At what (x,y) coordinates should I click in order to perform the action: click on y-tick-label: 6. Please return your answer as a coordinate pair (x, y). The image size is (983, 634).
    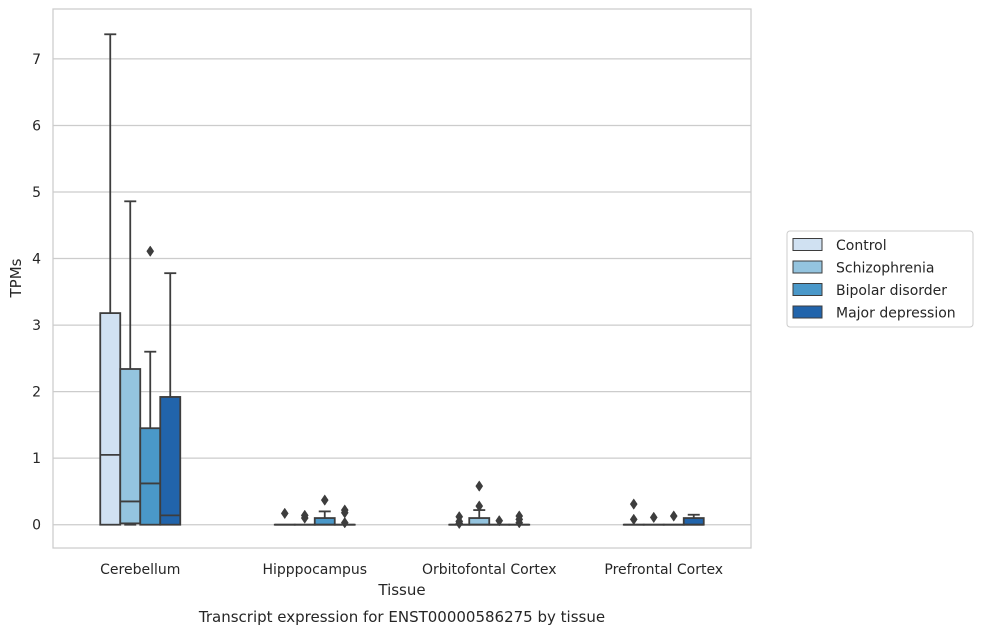
    Looking at the image, I should click on (36, 126).